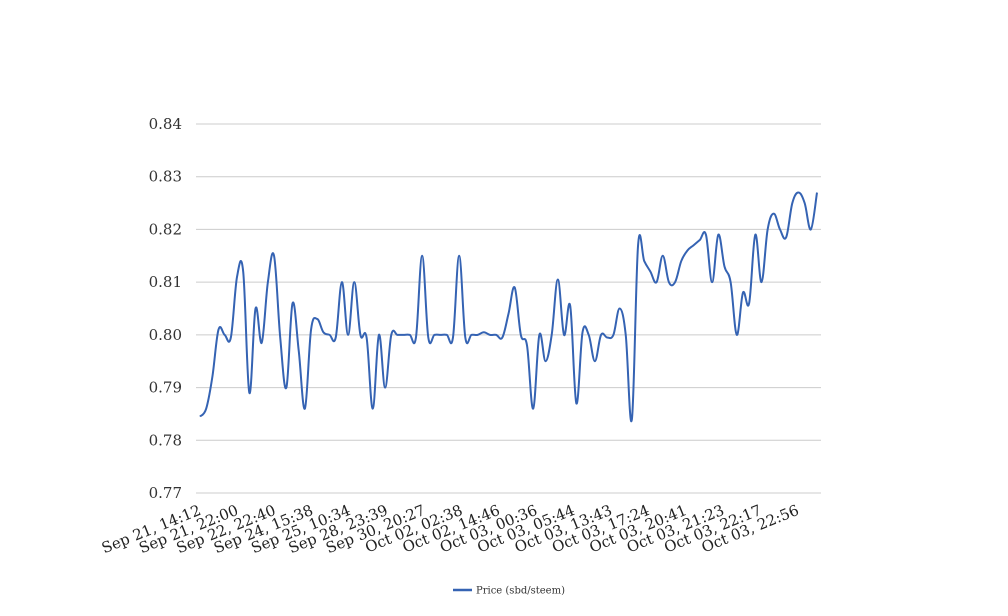 The height and width of the screenshot is (616, 1008). What do you see at coordinates (165, 177) in the screenshot?
I see `y-tick-label: 0.83` at bounding box center [165, 177].